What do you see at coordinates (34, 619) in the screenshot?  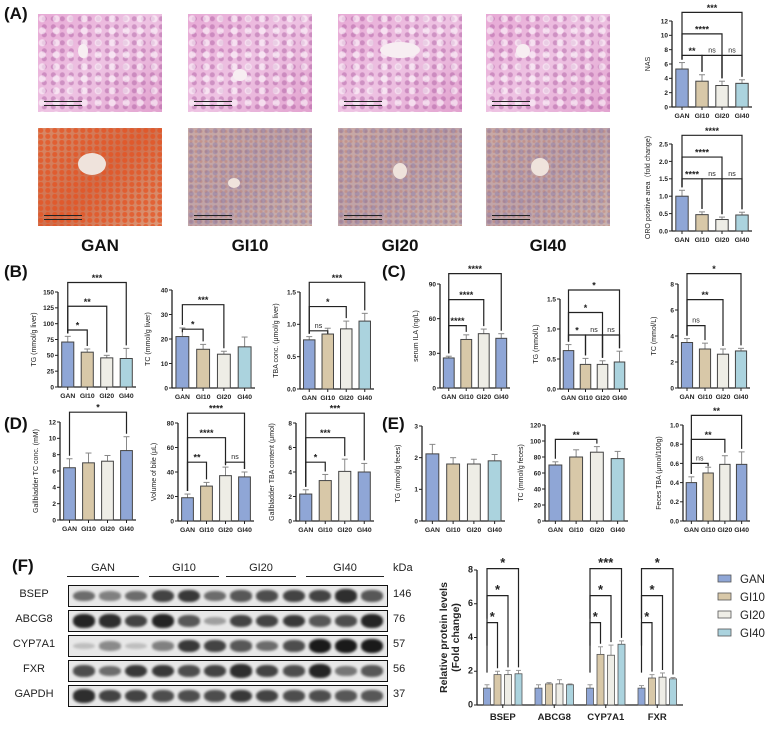 I see `blot-protein-label: ABCG8` at bounding box center [34, 619].